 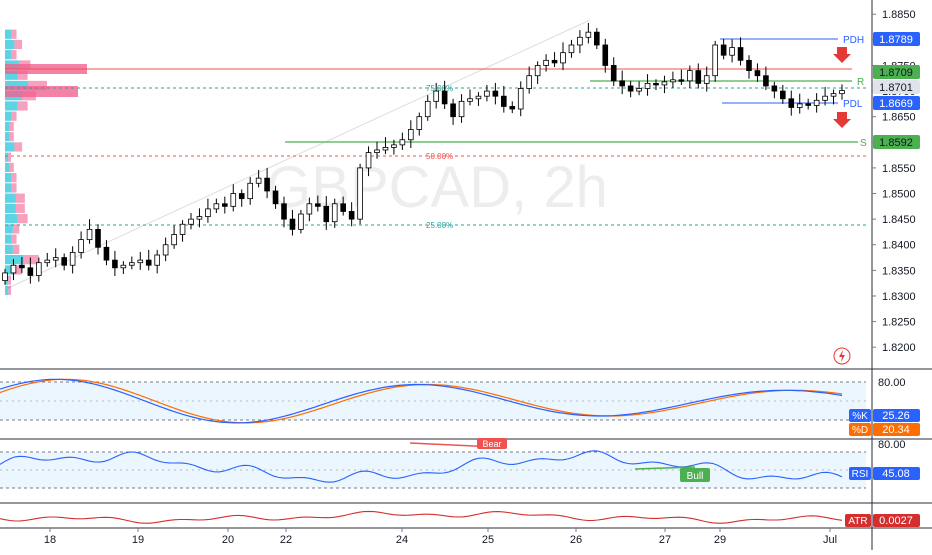 What do you see at coordinates (896, 142) in the screenshot?
I see `support-price-badge` at bounding box center [896, 142].